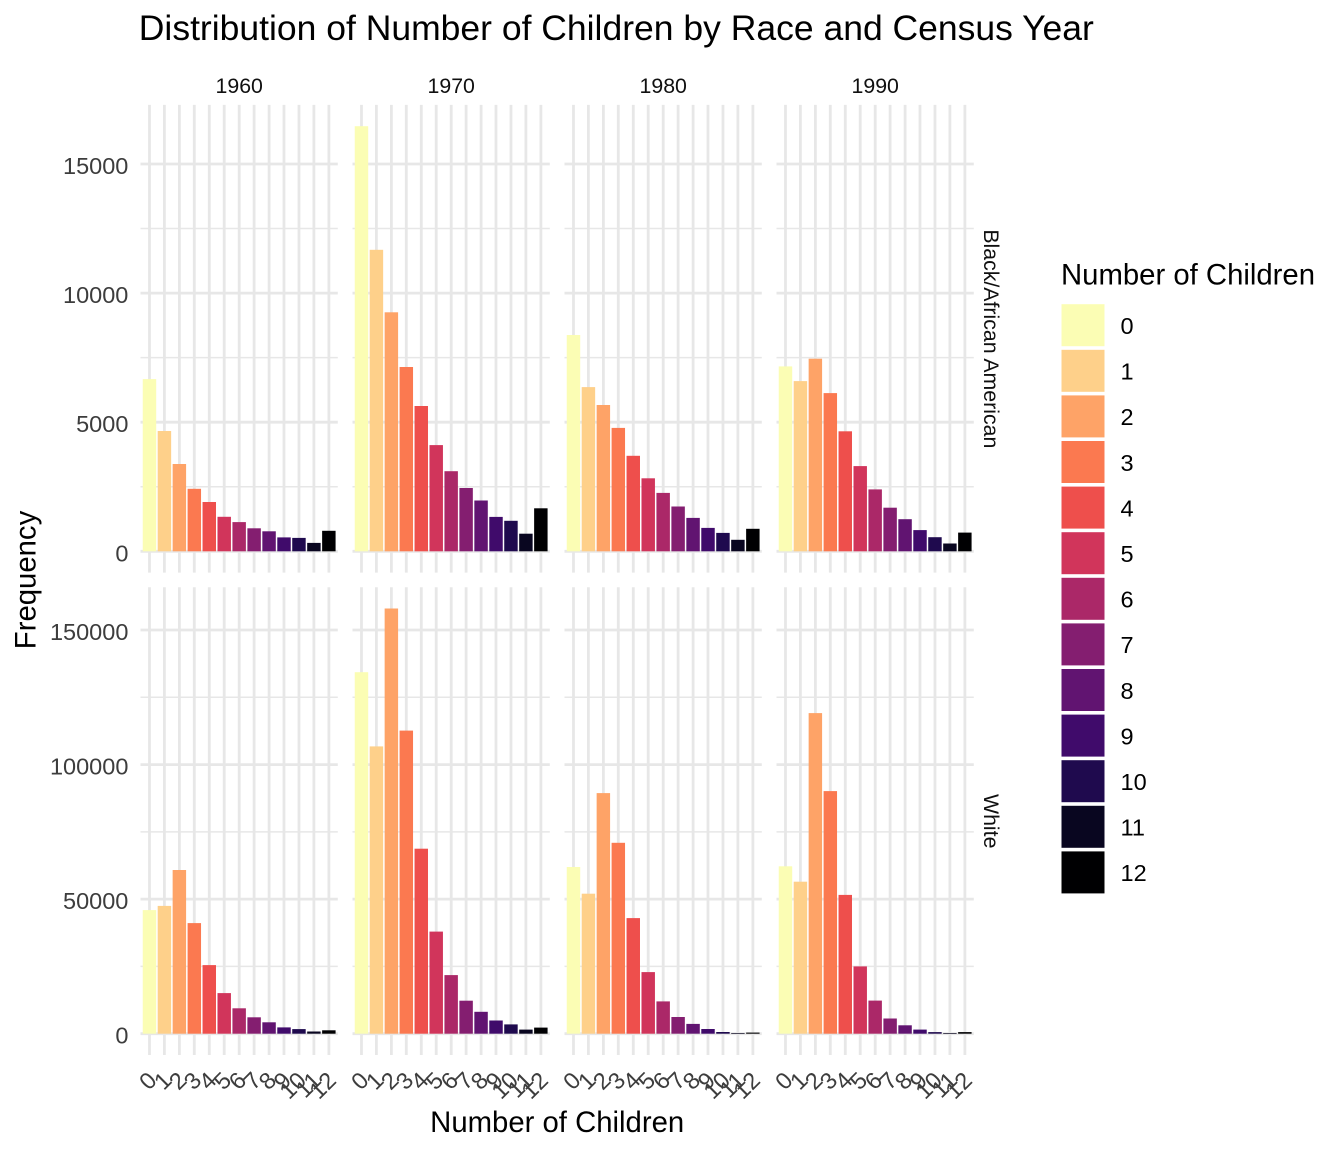  What do you see at coordinates (95, 166) in the screenshot?
I see `svg-text: 15000` at bounding box center [95, 166].